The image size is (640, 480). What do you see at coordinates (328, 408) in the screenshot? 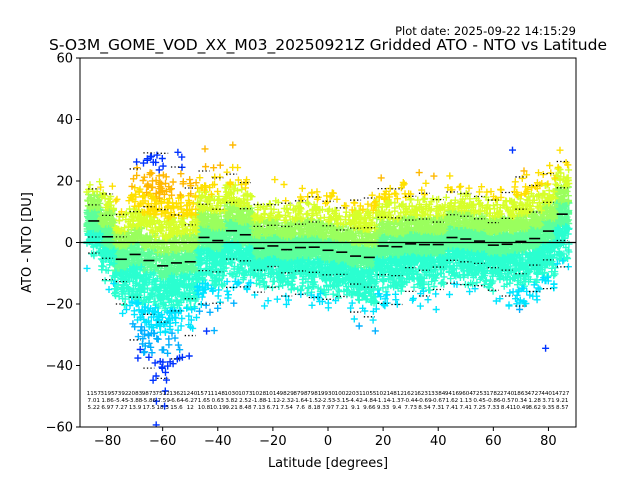
I see `bin-std-label: 7.97` at bounding box center [328, 408].